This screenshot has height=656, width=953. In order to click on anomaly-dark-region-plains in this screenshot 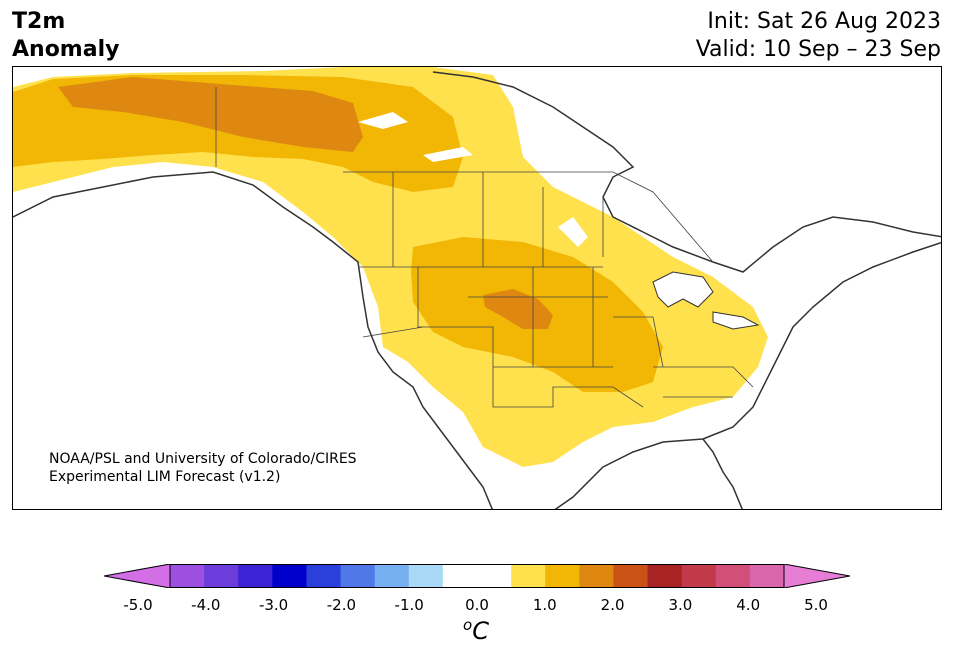, I will do `click(518, 309)`.